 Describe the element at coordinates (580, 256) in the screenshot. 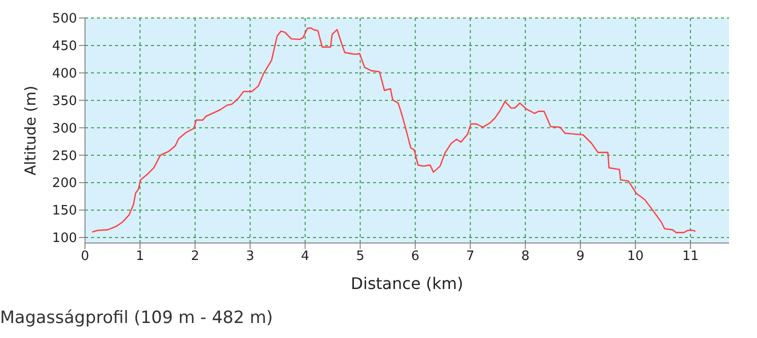

I see `x-tick-label: 9` at that location.